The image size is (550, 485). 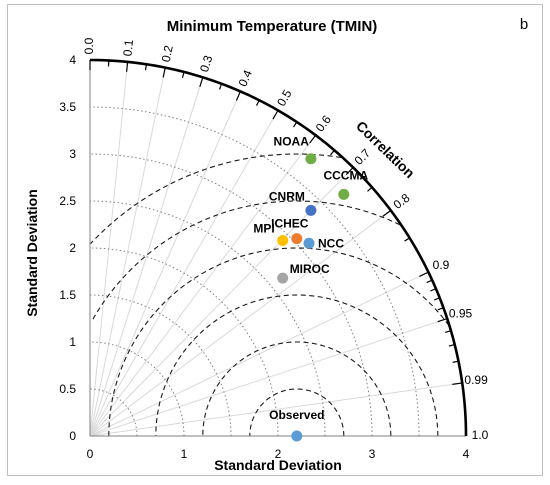 I want to click on point-cnrm, so click(x=311, y=210).